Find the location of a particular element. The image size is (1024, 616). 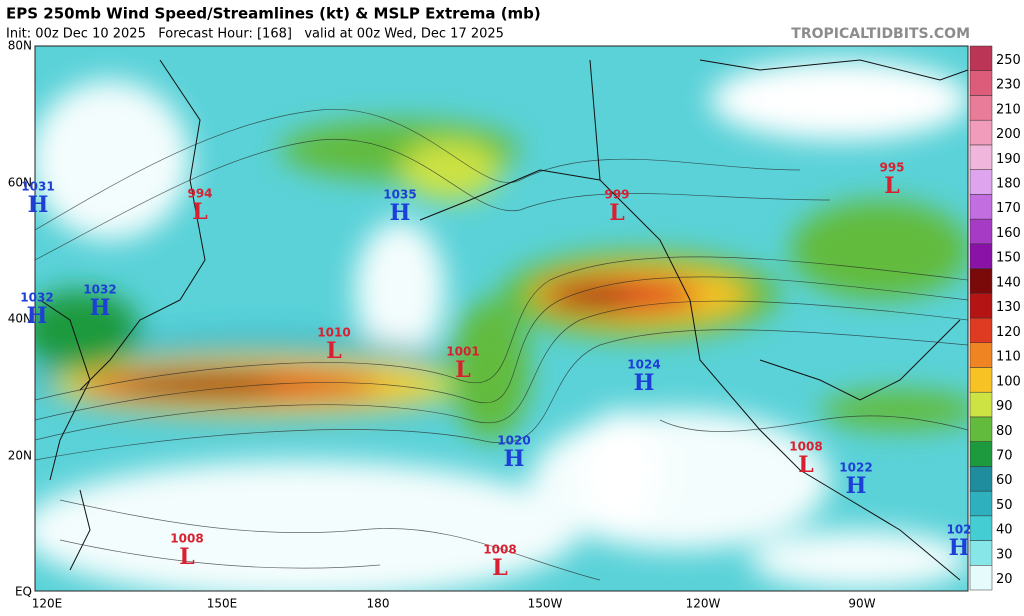

pressure-value: 994 is located at coordinates (199, 194).